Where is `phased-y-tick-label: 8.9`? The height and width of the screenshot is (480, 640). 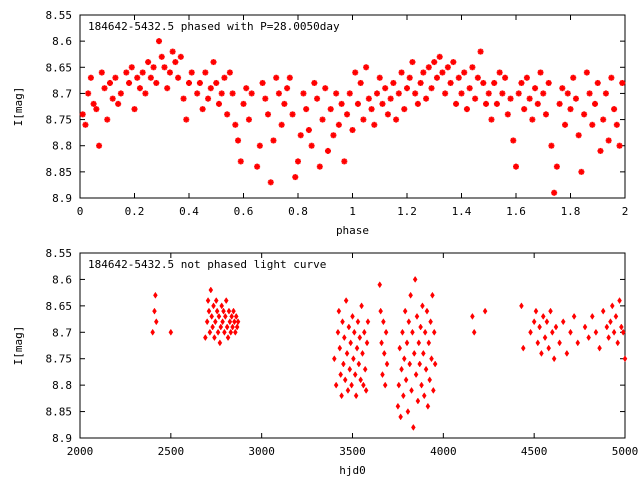 phased-y-tick-label: 8.9 is located at coordinates (62, 198).